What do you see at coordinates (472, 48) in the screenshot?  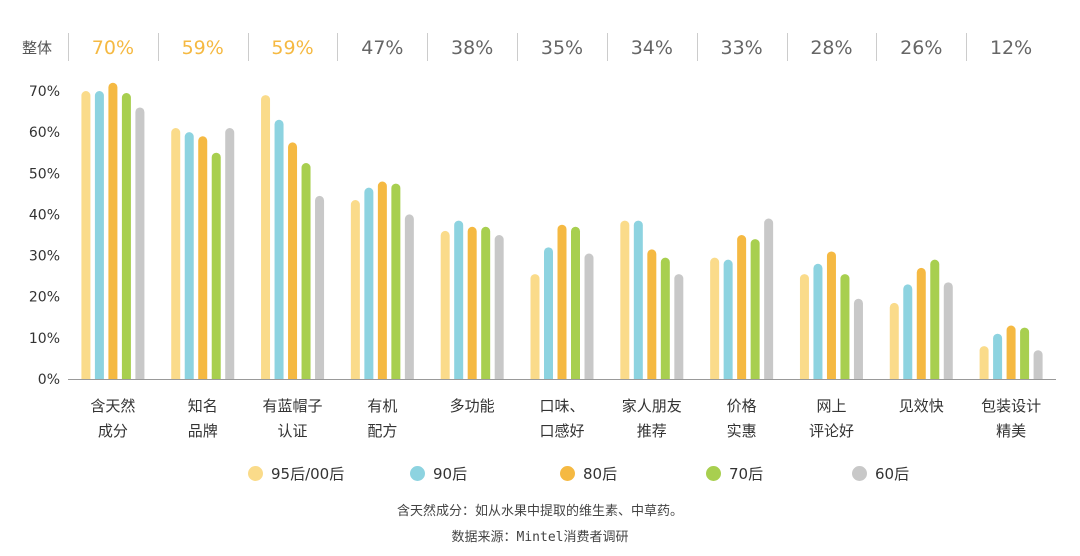 I see `overall-value: 38%` at bounding box center [472, 48].